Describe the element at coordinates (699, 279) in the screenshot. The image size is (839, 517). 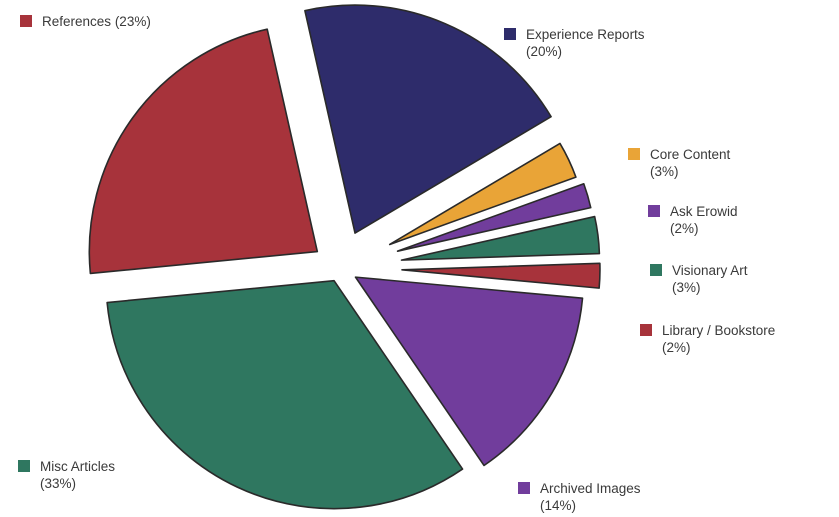
I see `legend-item-visionary-art: Visionary Art (3%)` at that location.